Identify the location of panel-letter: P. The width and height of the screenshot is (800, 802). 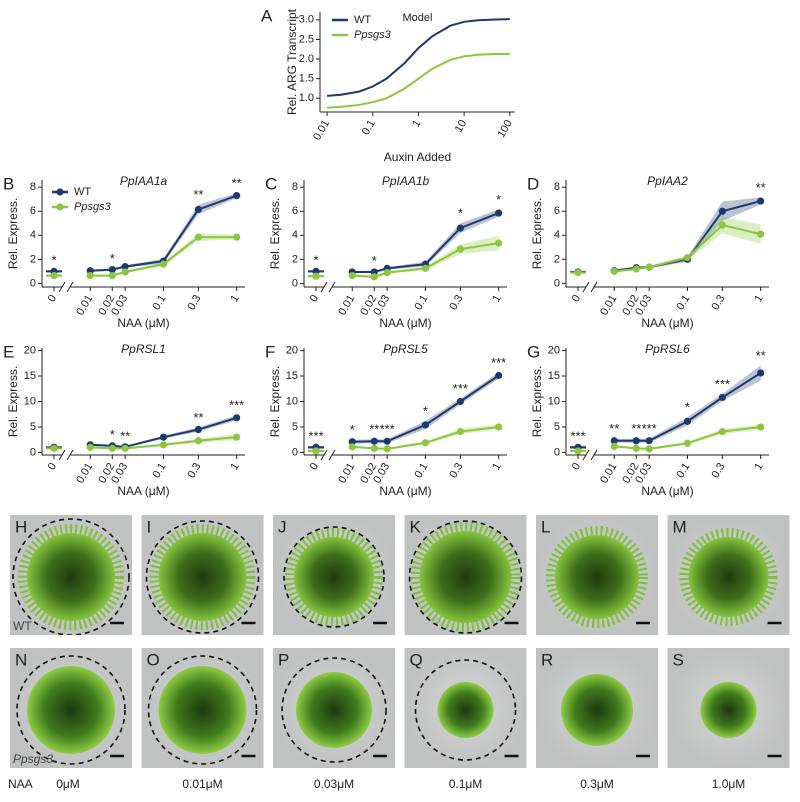
(283, 659).